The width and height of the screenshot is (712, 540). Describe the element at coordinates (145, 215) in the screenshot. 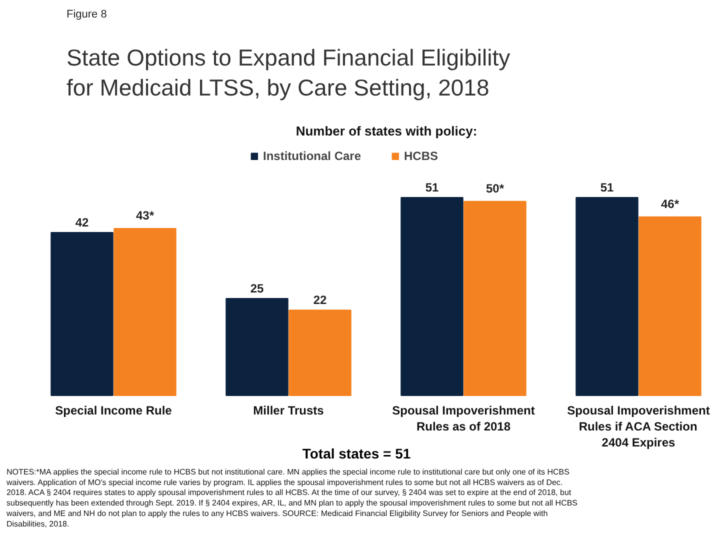

I see `data-label: 43*` at that location.